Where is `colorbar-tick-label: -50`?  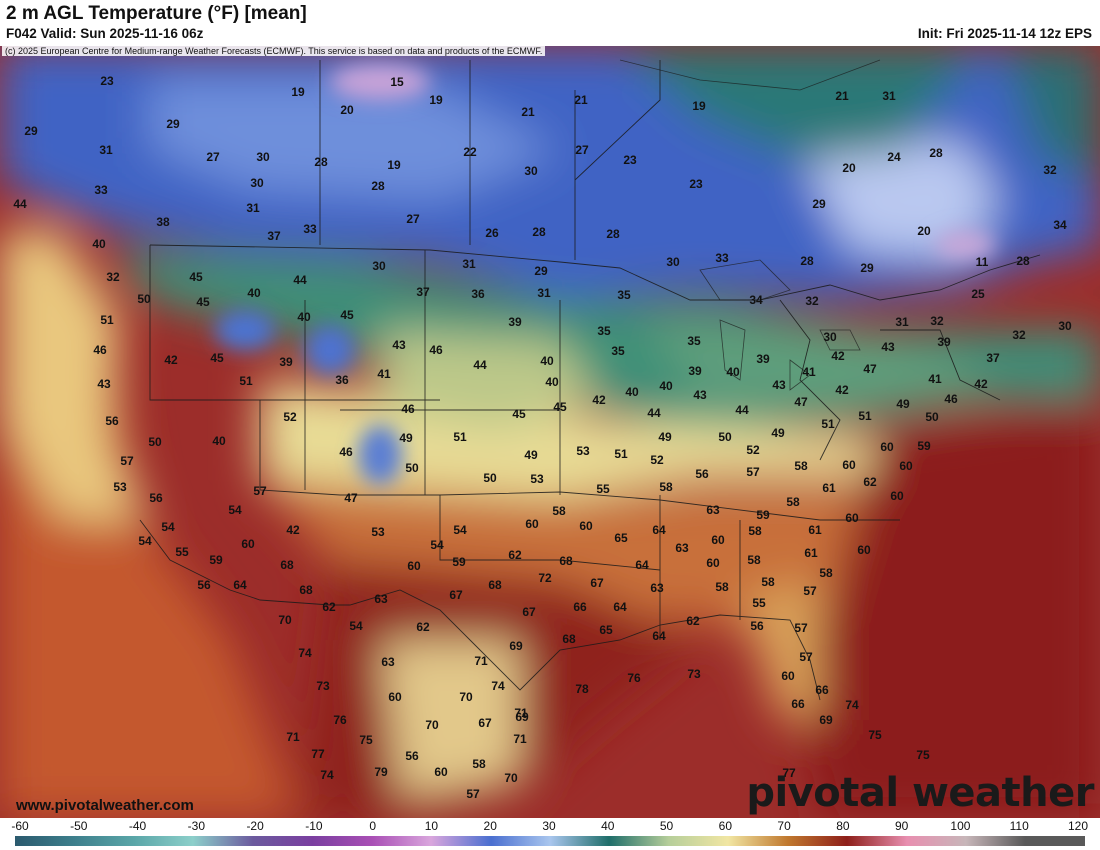
colorbar-tick-label: -50 is located at coordinates (79, 826).